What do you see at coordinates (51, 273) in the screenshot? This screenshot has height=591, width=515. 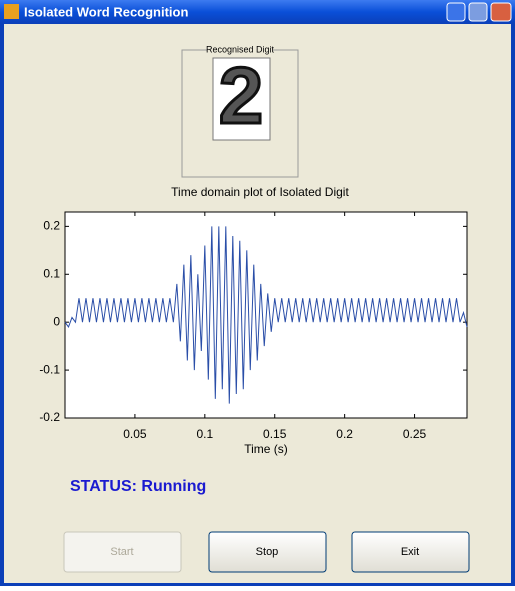 I see `y-tick-label: 0.1` at bounding box center [51, 273].